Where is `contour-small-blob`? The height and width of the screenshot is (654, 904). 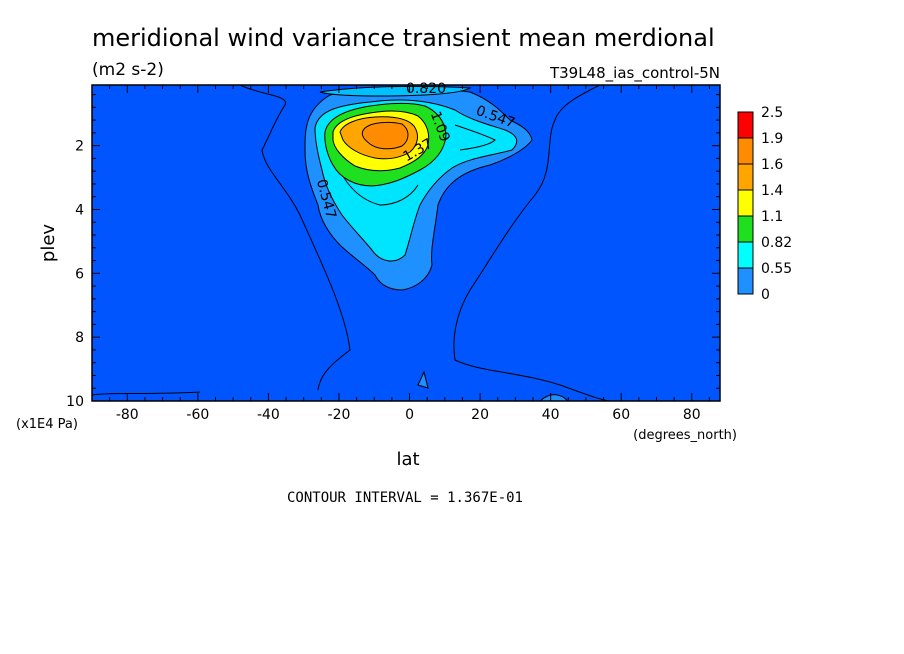 contour-small-blob is located at coordinates (423, 379).